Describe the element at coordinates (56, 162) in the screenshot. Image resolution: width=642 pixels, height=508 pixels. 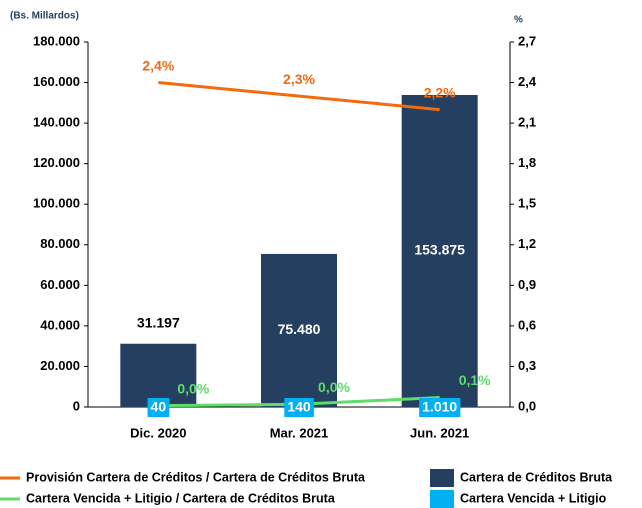
I see `y-tick-label: 120.000` at that location.